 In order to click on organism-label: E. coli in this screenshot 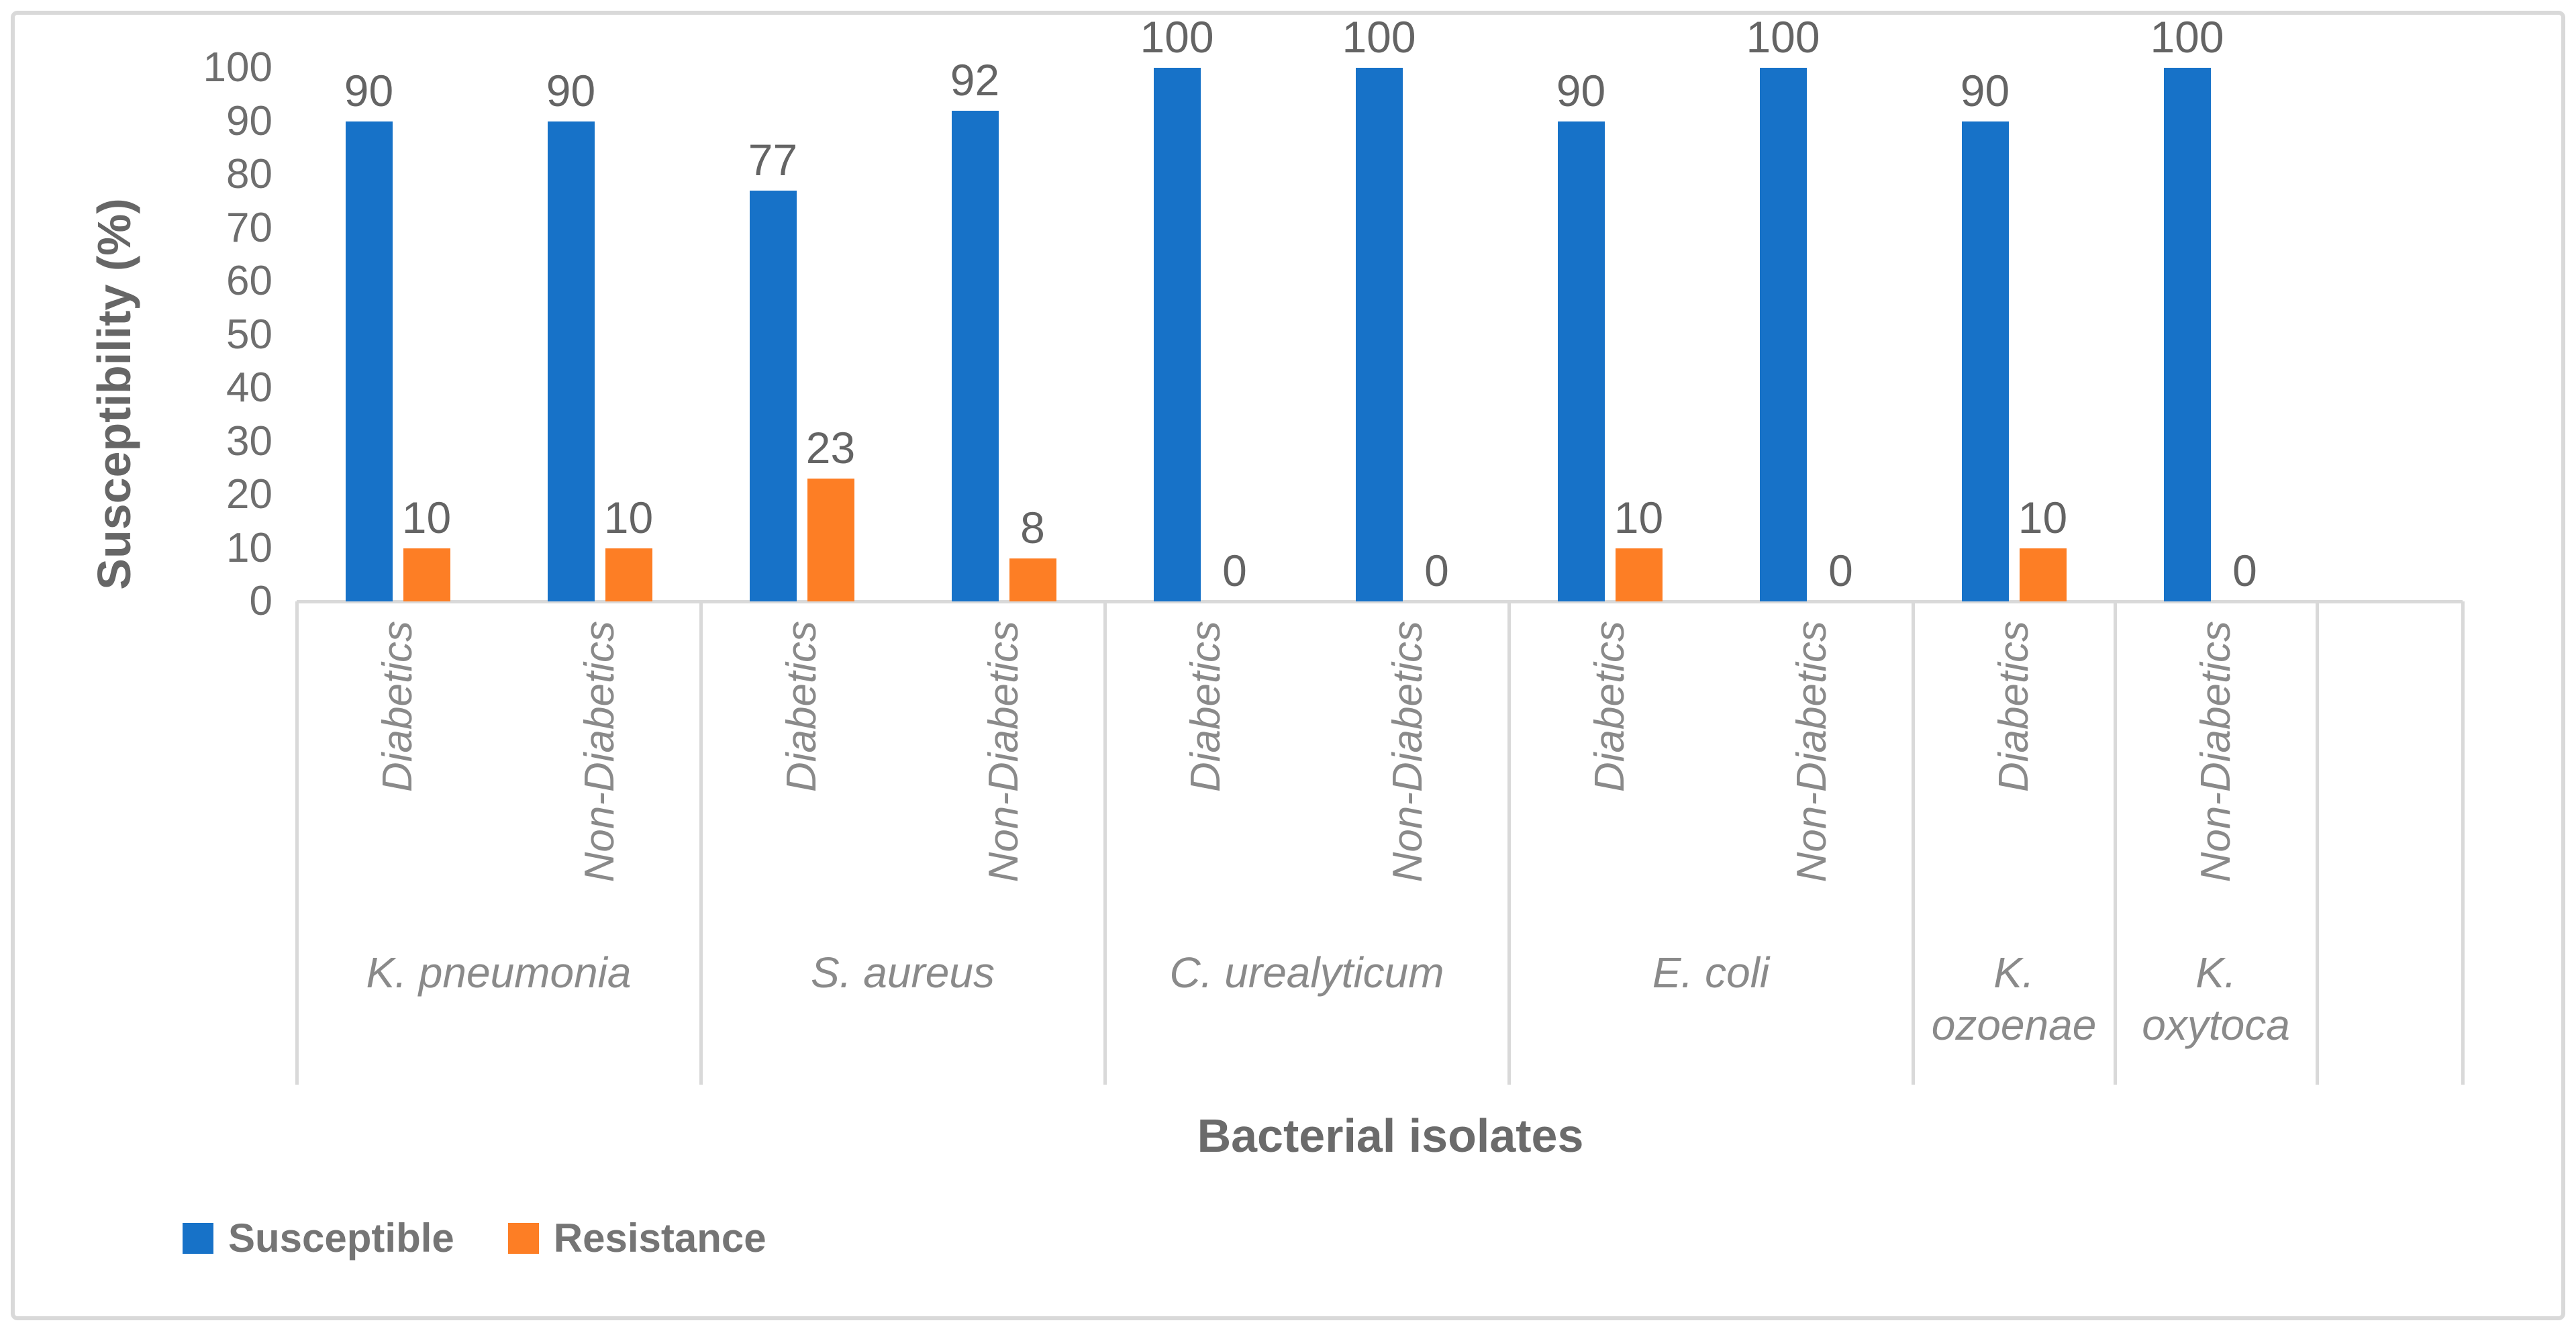, I will do `click(1711, 972)`.